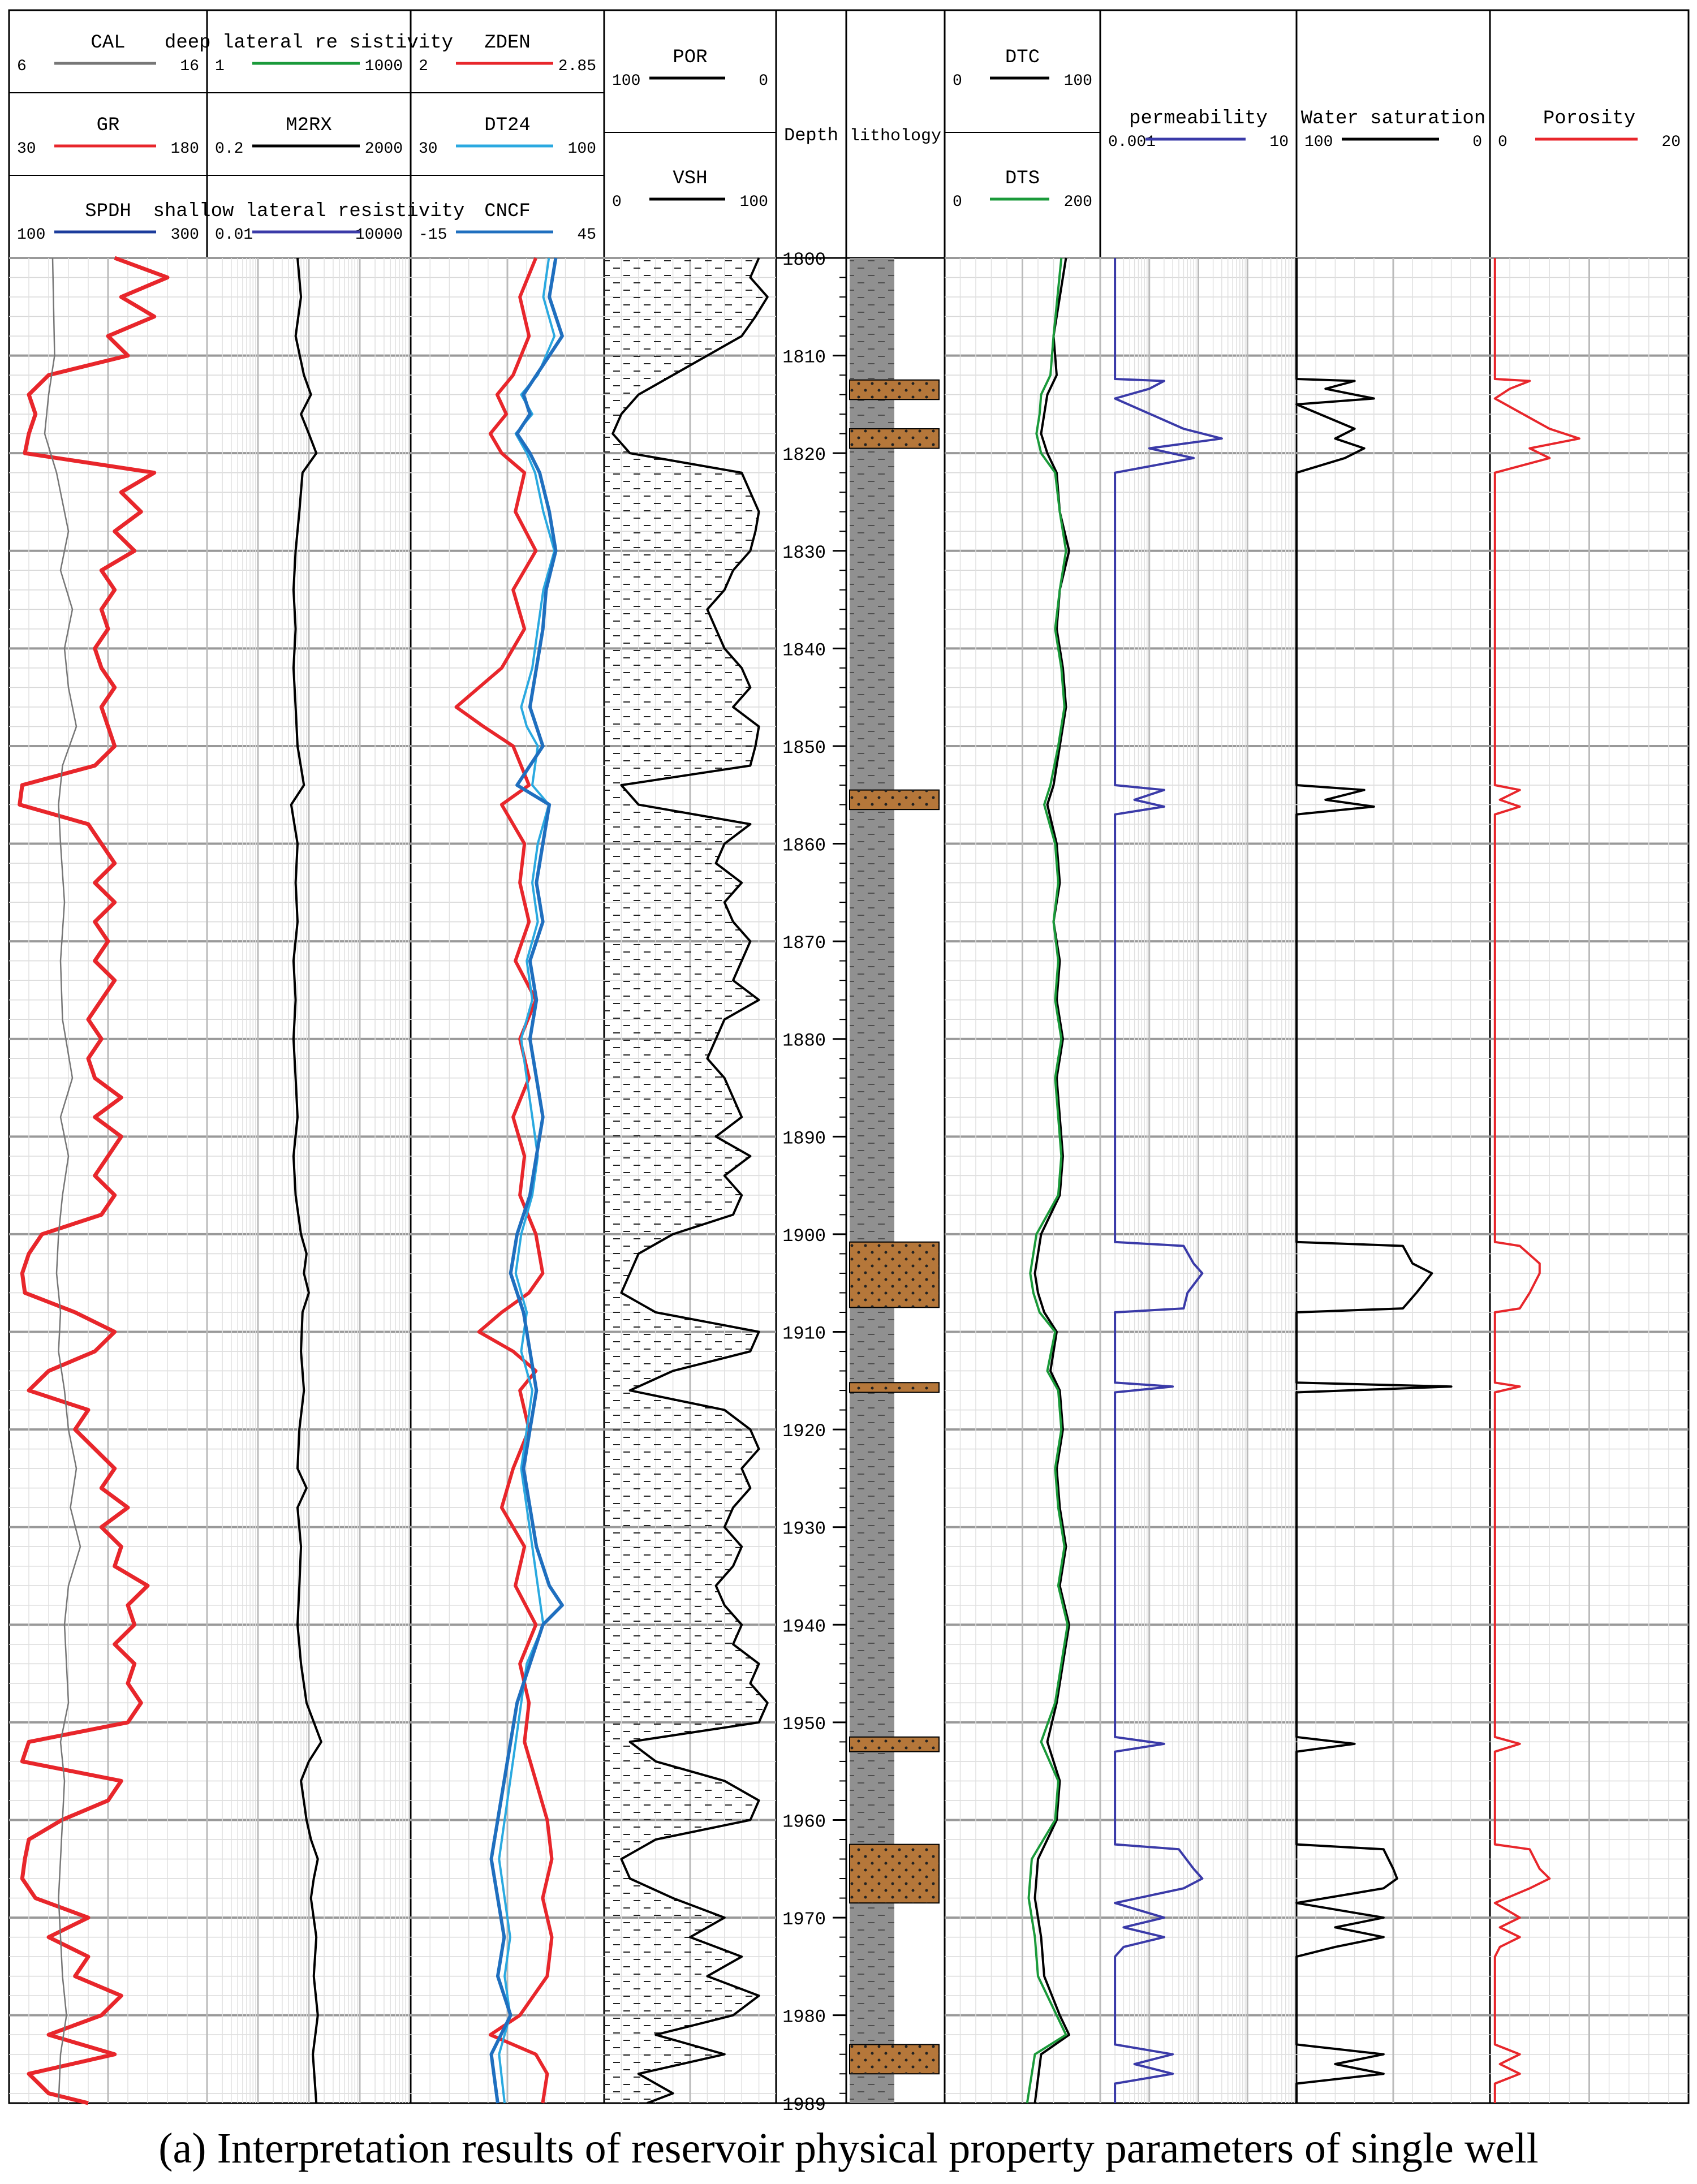  What do you see at coordinates (94, 1180) in the screenshot?
I see `curve-gr` at bounding box center [94, 1180].